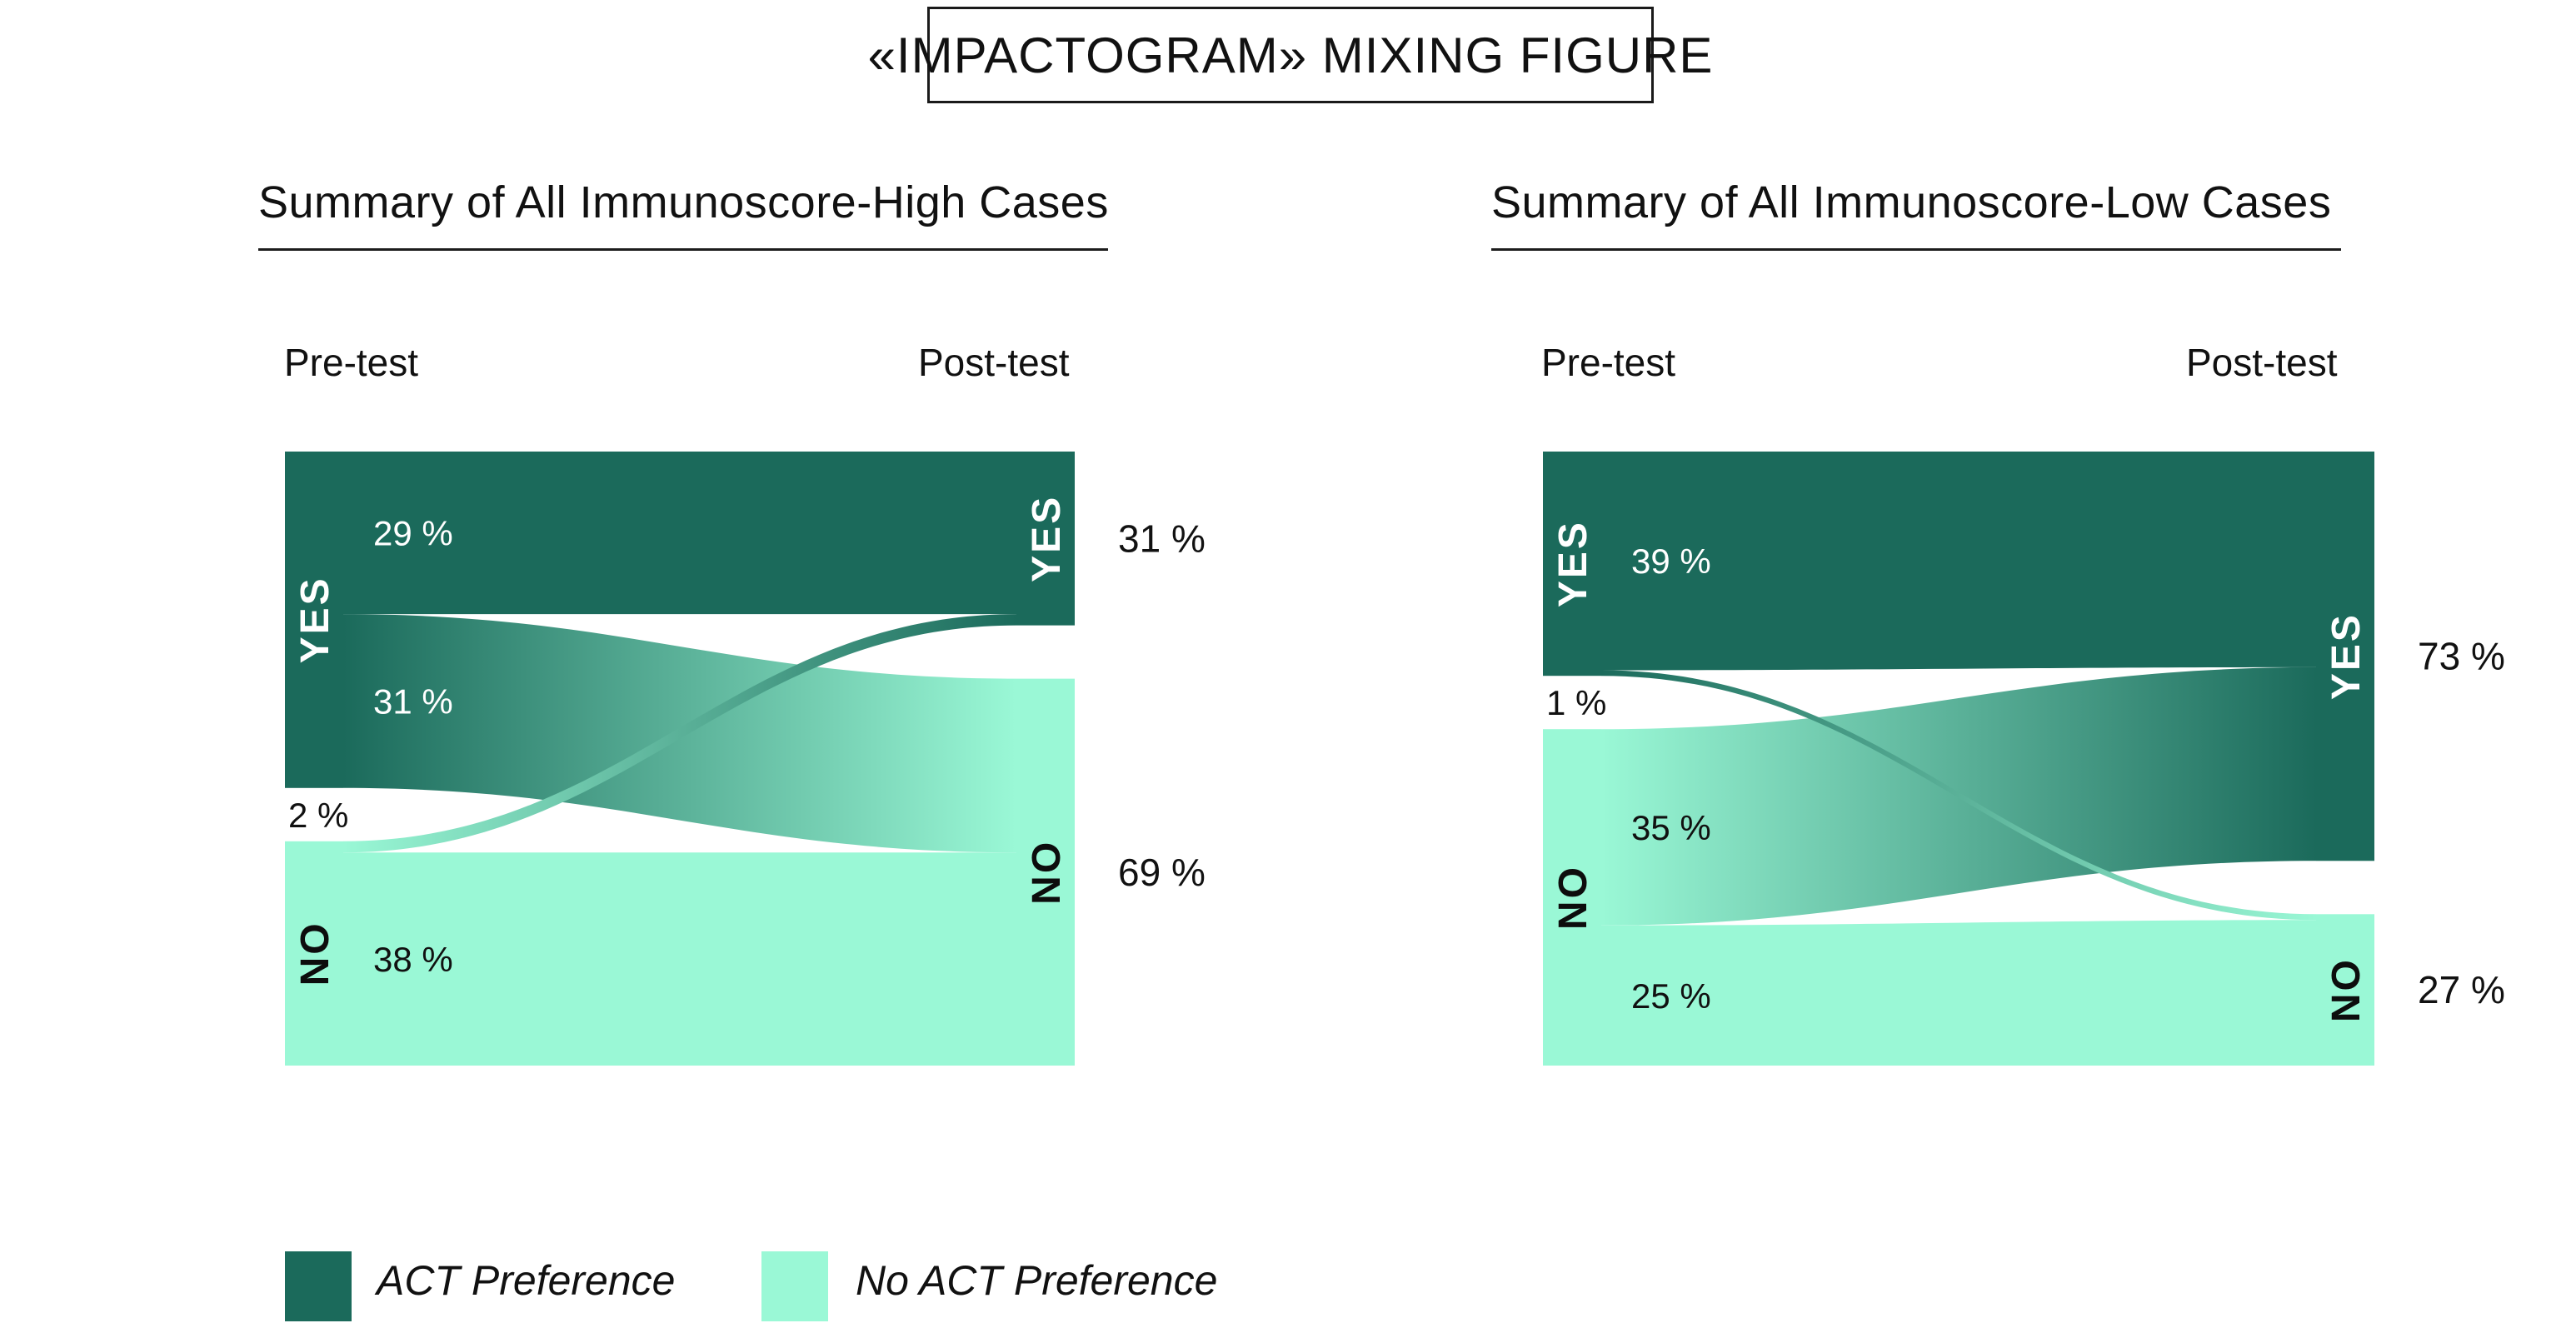 The width and height of the screenshot is (2576, 1343). Describe the element at coordinates (413, 959) in the screenshot. I see `flow-label-pre_no-to-post_no: 38 %` at that location.